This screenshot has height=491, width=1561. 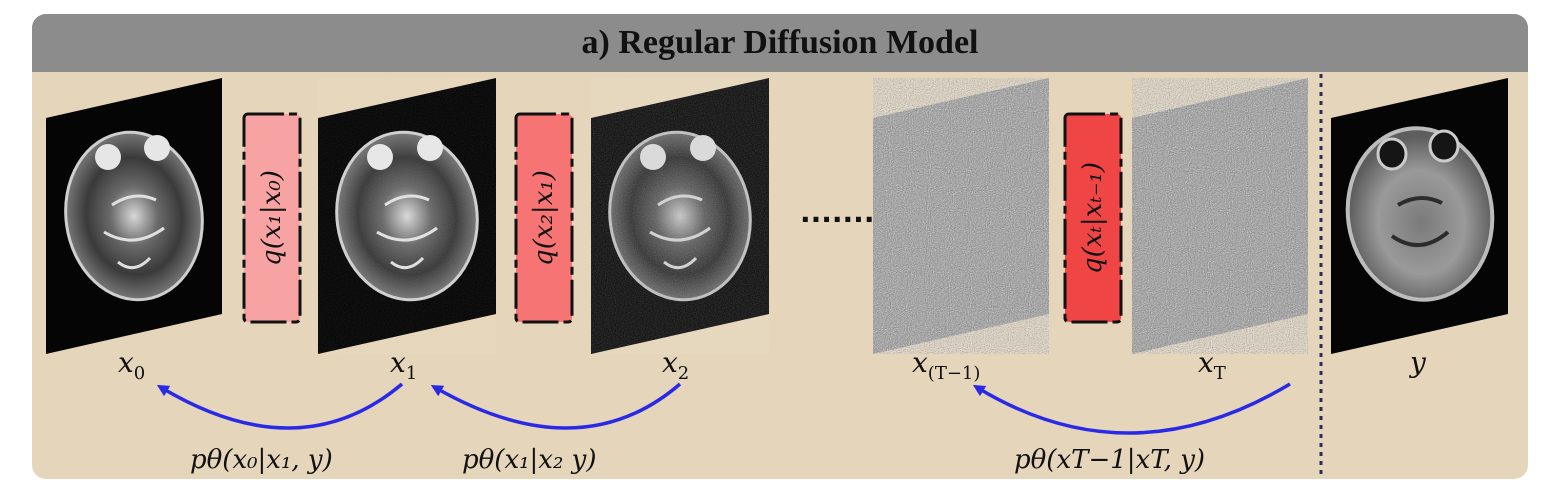 I want to click on forward-step-q2-label: q(x₂|x₁), so click(x=544, y=218).